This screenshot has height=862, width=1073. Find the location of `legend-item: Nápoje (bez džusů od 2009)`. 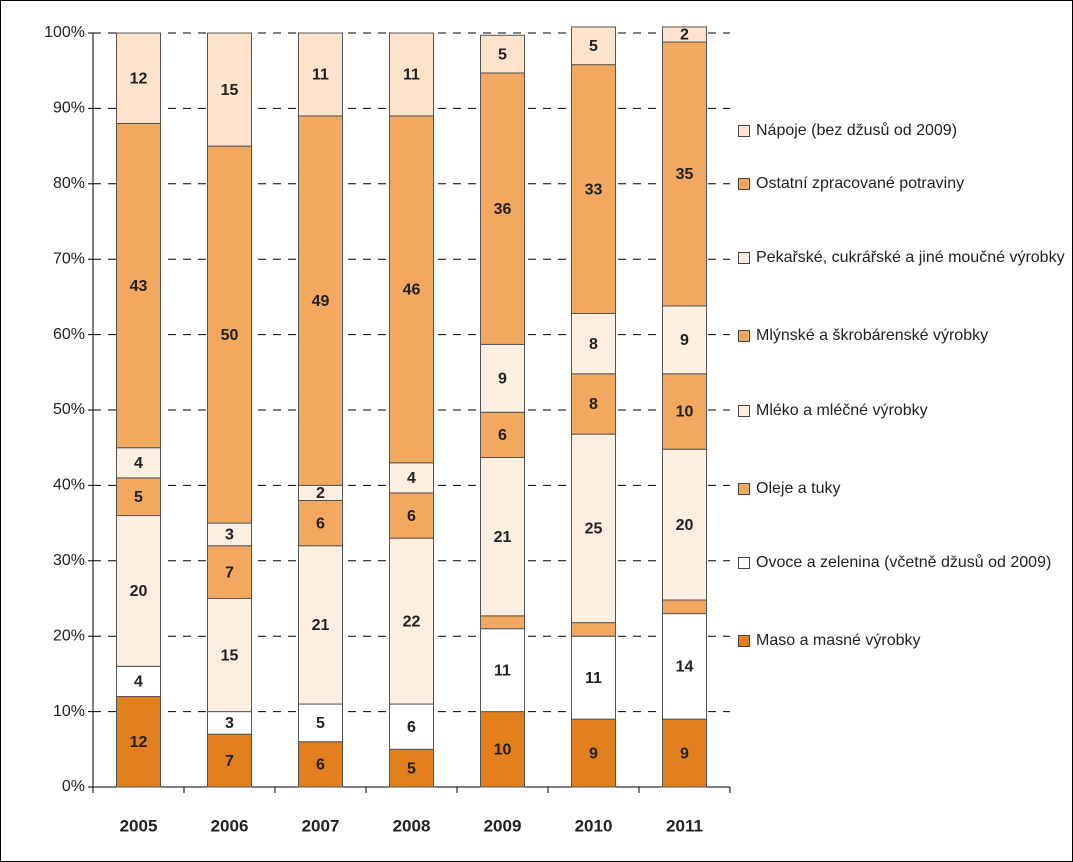

legend-item: Nápoje (bez džusů od 2009) is located at coordinates (903, 131).